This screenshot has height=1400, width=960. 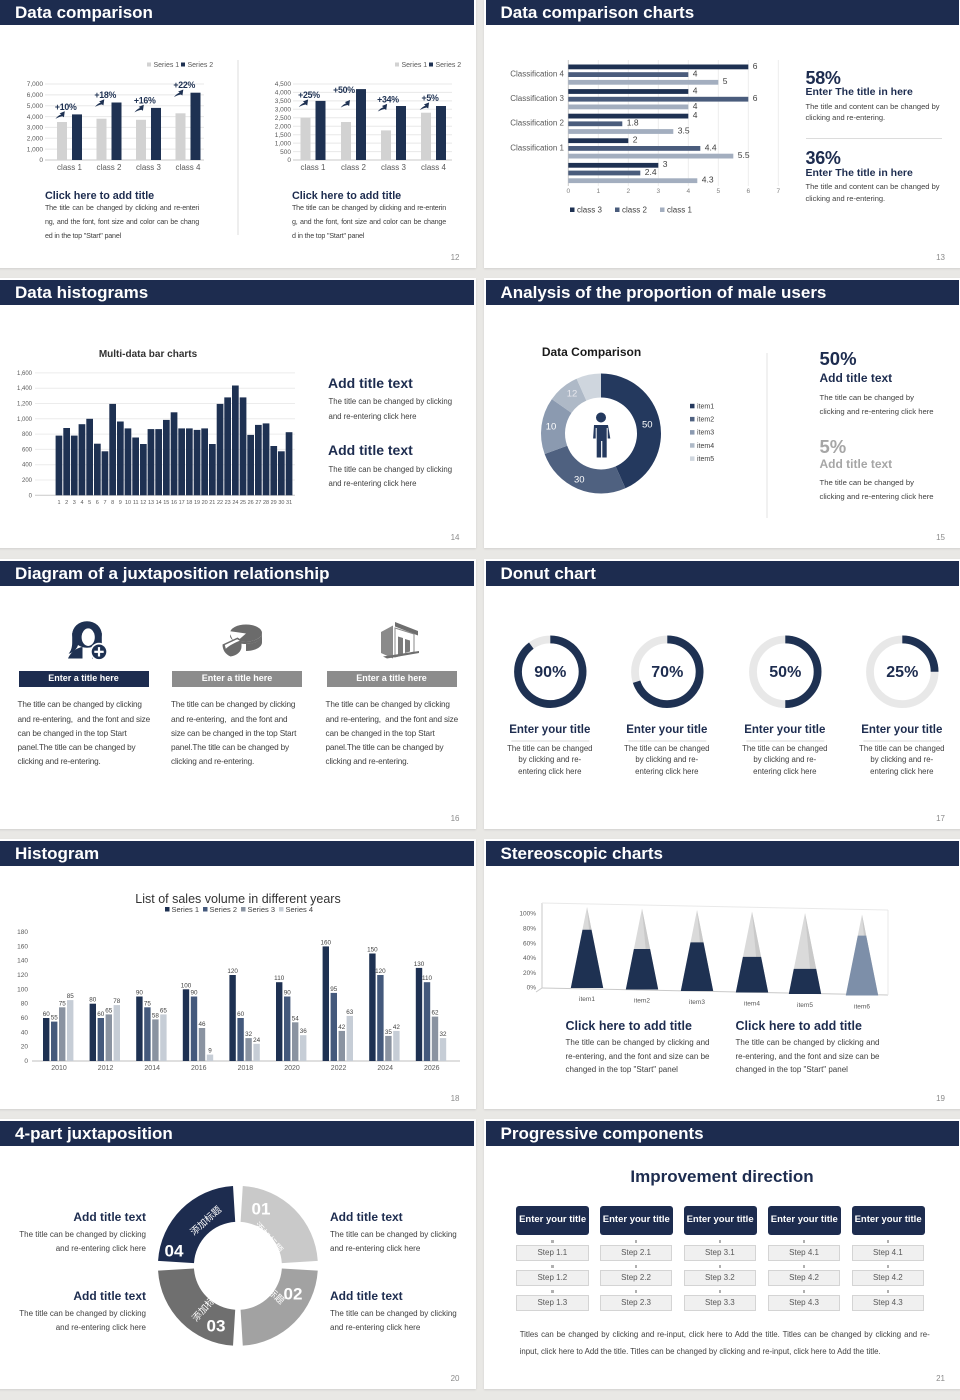 I want to click on svg-text: 7,000, so click(x=35, y=84).